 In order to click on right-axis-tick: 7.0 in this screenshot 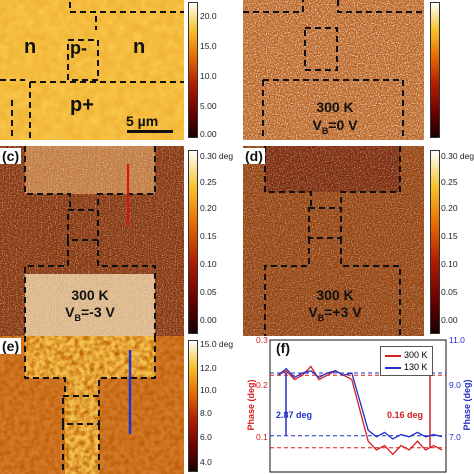, I will do `click(455, 437)`.